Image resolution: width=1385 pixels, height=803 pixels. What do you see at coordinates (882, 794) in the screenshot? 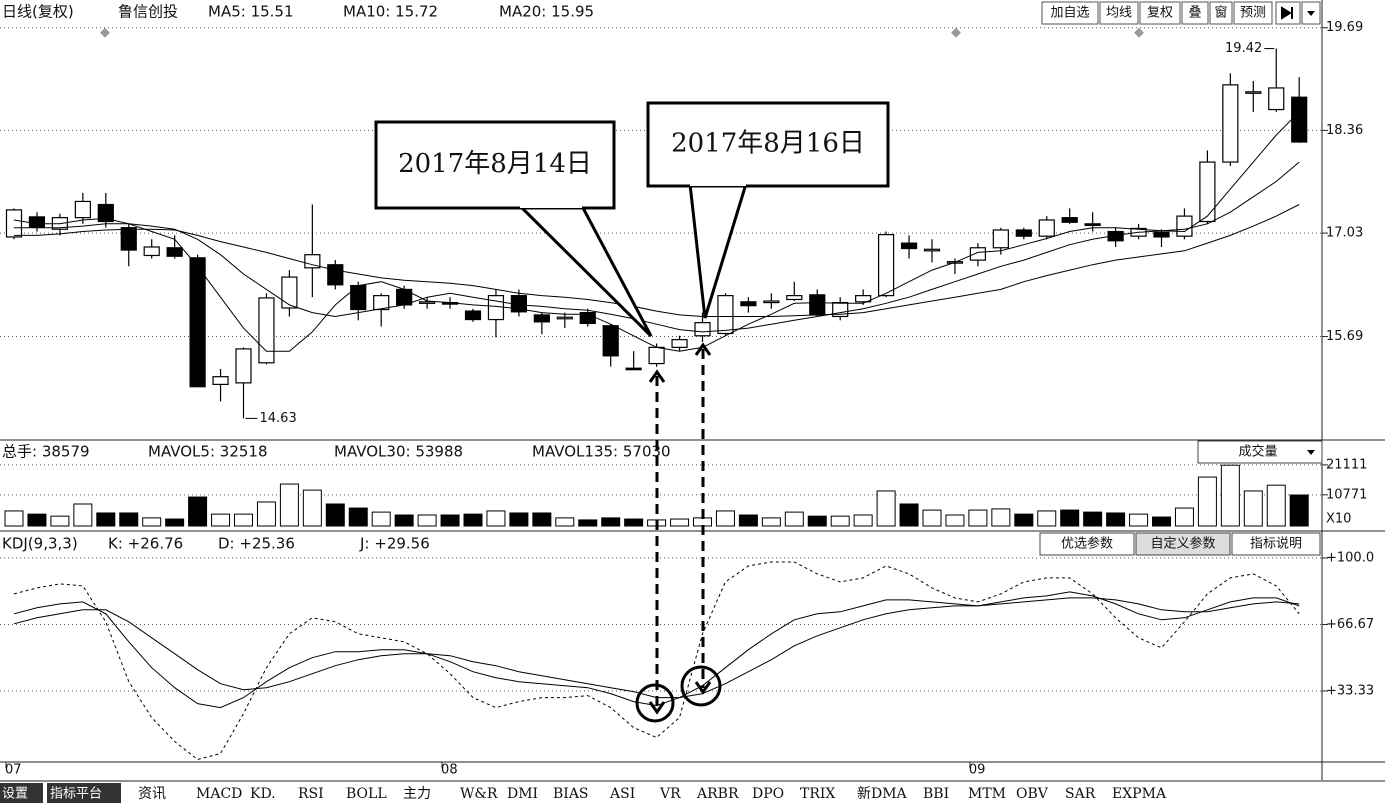
I see `tab: 新DMA` at bounding box center [882, 794].